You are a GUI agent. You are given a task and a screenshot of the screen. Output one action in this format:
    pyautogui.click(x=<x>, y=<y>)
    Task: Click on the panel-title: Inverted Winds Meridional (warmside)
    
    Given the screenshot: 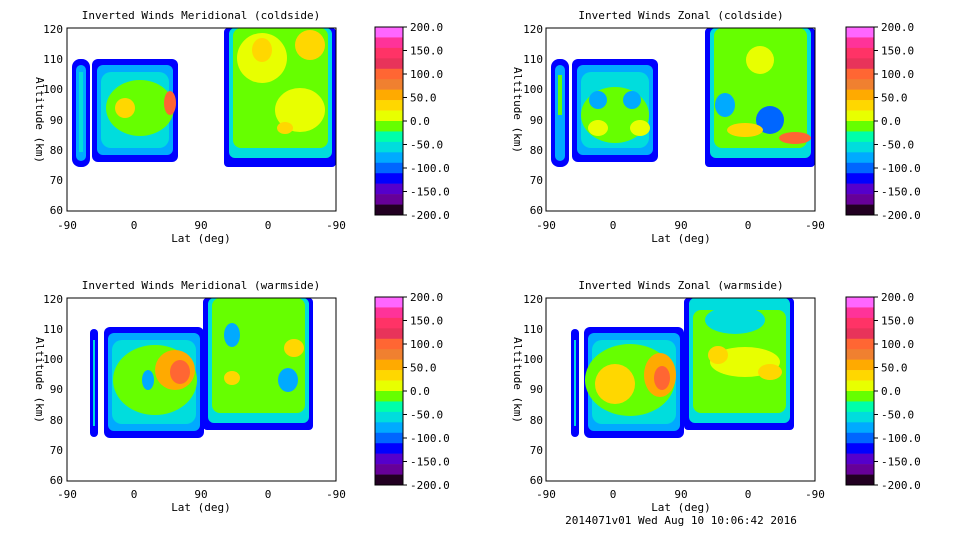 What is the action you would take?
    pyautogui.click(x=201, y=285)
    